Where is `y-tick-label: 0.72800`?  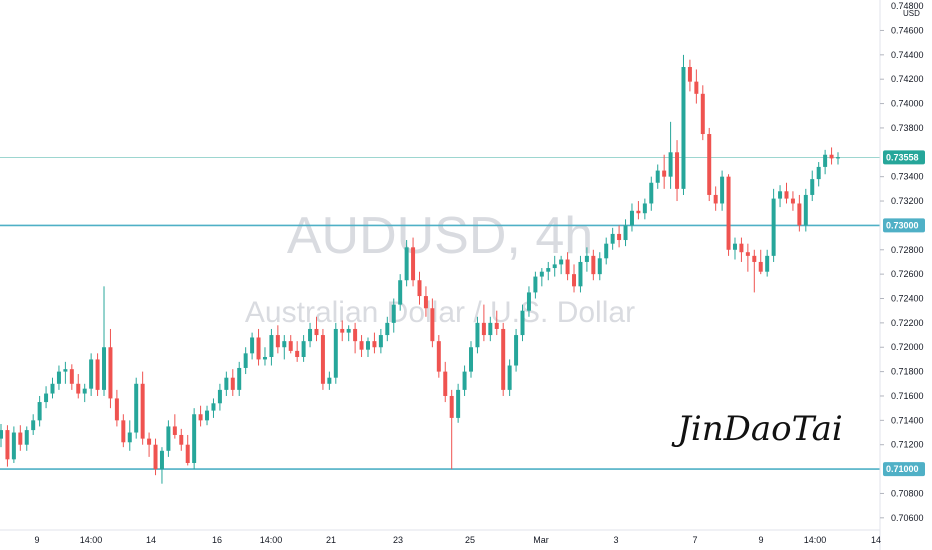 y-tick-label: 0.72800 is located at coordinates (907, 250).